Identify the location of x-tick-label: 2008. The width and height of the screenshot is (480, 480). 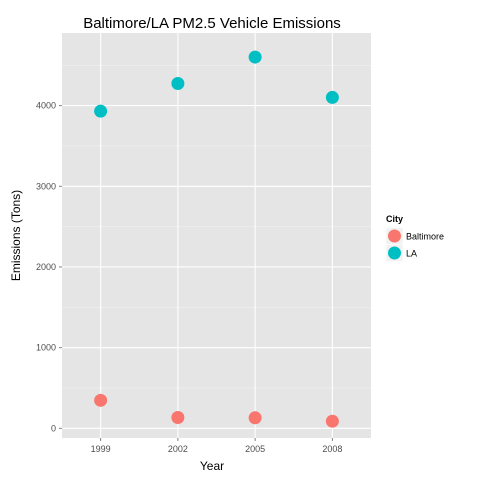
(332, 449).